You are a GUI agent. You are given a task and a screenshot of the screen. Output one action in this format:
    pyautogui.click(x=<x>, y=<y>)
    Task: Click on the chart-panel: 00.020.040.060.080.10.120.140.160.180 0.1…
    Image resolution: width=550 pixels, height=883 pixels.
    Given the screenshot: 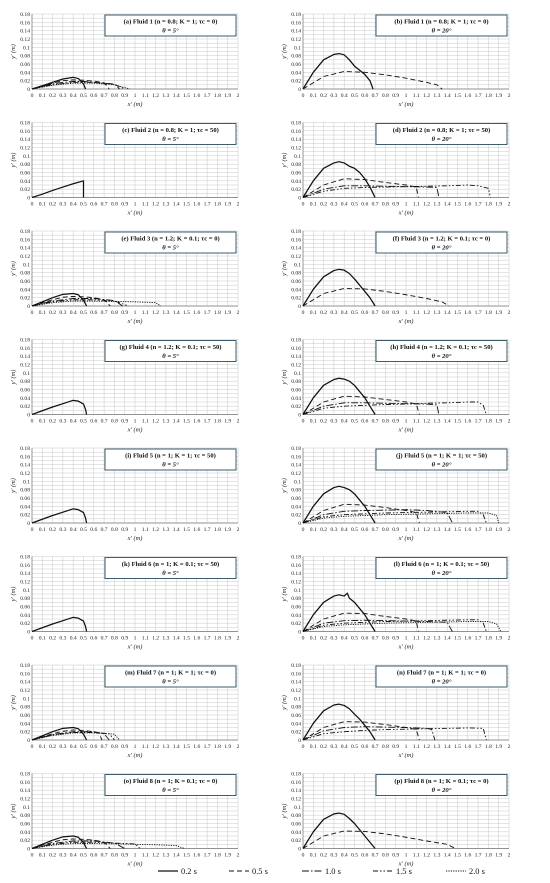 What is the action you would take?
    pyautogui.click(x=396, y=494)
    